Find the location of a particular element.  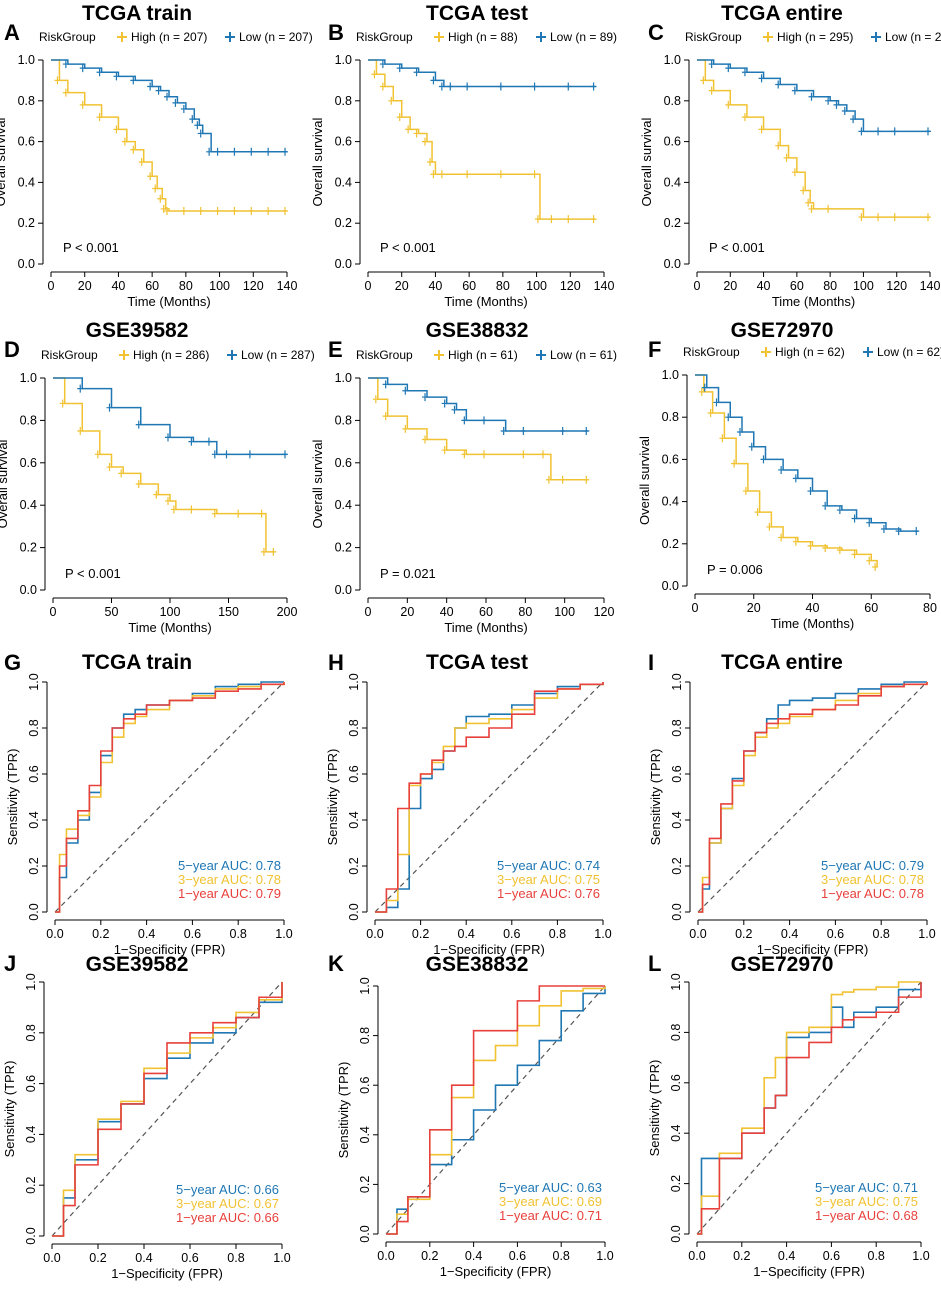

auc-label: 1−year AUC: 0.68 is located at coordinates (866, 1215).